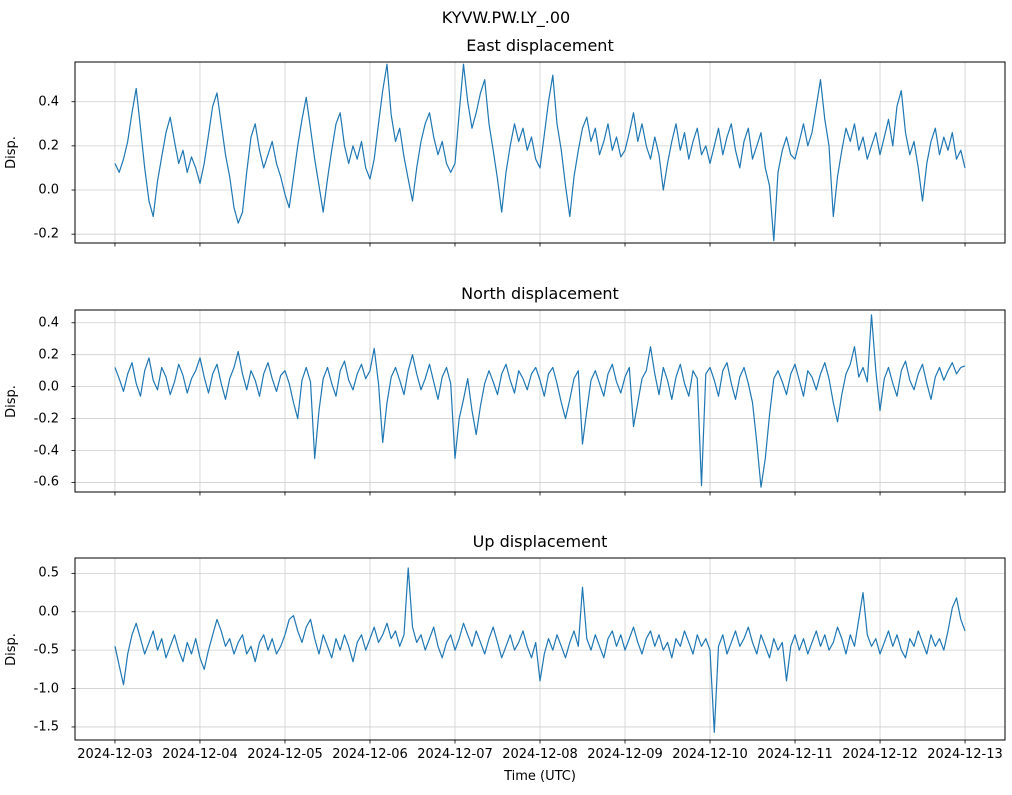 This screenshot has height=795, width=1012. I want to click on x-tick-label: 2024-12-12, so click(880, 754).